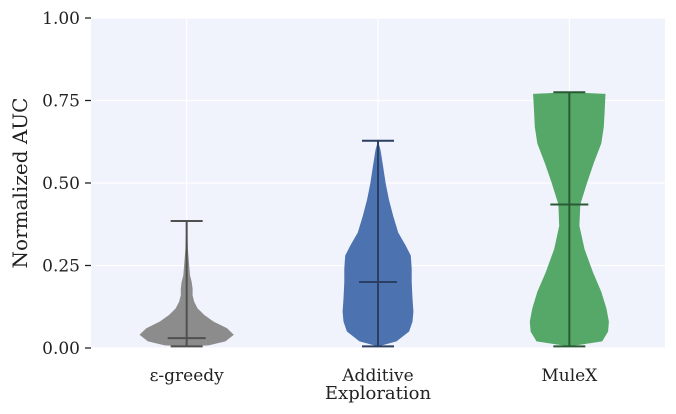 The width and height of the screenshot is (676, 414). Describe the element at coordinates (187, 376) in the screenshot. I see `x-tick-label: ε-greedy` at that location.